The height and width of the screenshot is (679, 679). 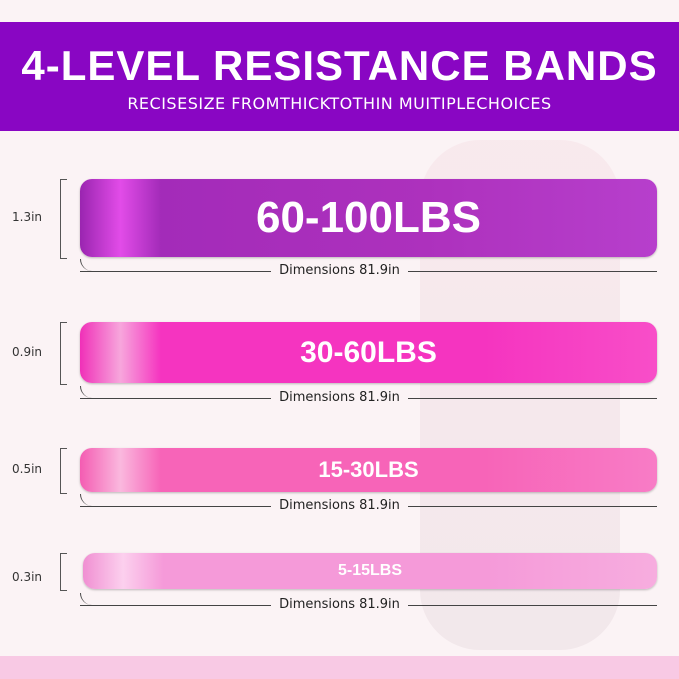 What do you see at coordinates (370, 571) in the screenshot?
I see `band-5-15lbs: 5-15LBS` at bounding box center [370, 571].